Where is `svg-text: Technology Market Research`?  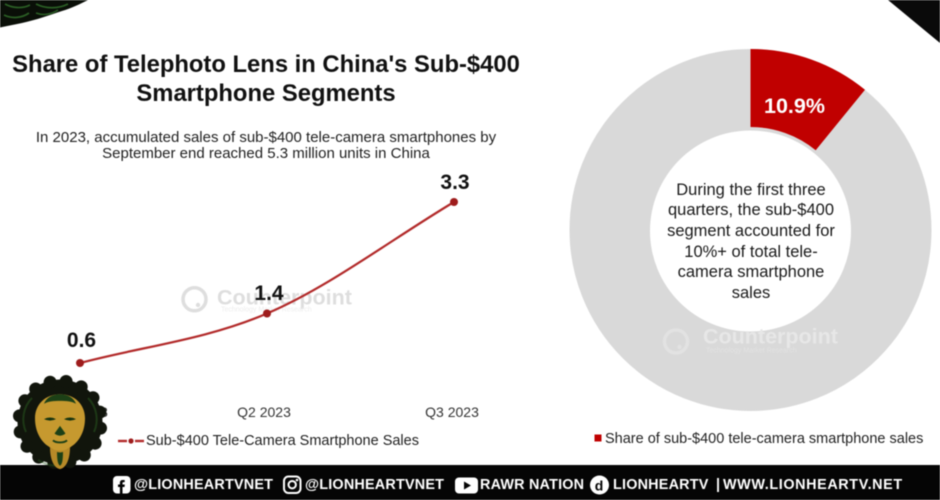
svg-text: Technology Market Research is located at coordinates (751, 351).